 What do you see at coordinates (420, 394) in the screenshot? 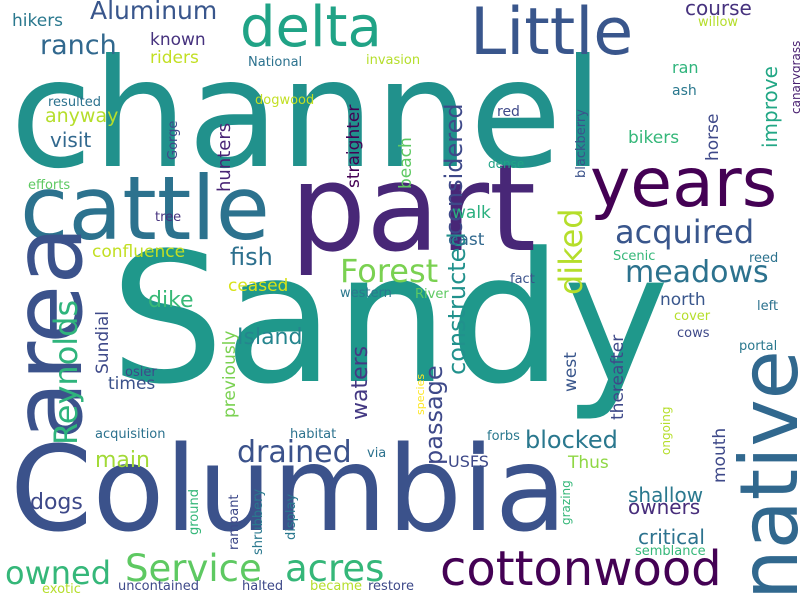
I see `cloud-word: species` at bounding box center [420, 394].